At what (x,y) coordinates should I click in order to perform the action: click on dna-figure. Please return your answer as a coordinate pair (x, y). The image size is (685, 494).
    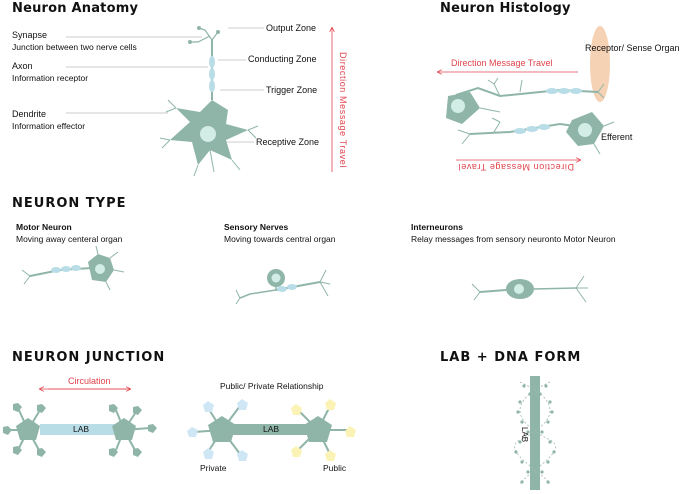
    Looking at the image, I should click on (535, 433).